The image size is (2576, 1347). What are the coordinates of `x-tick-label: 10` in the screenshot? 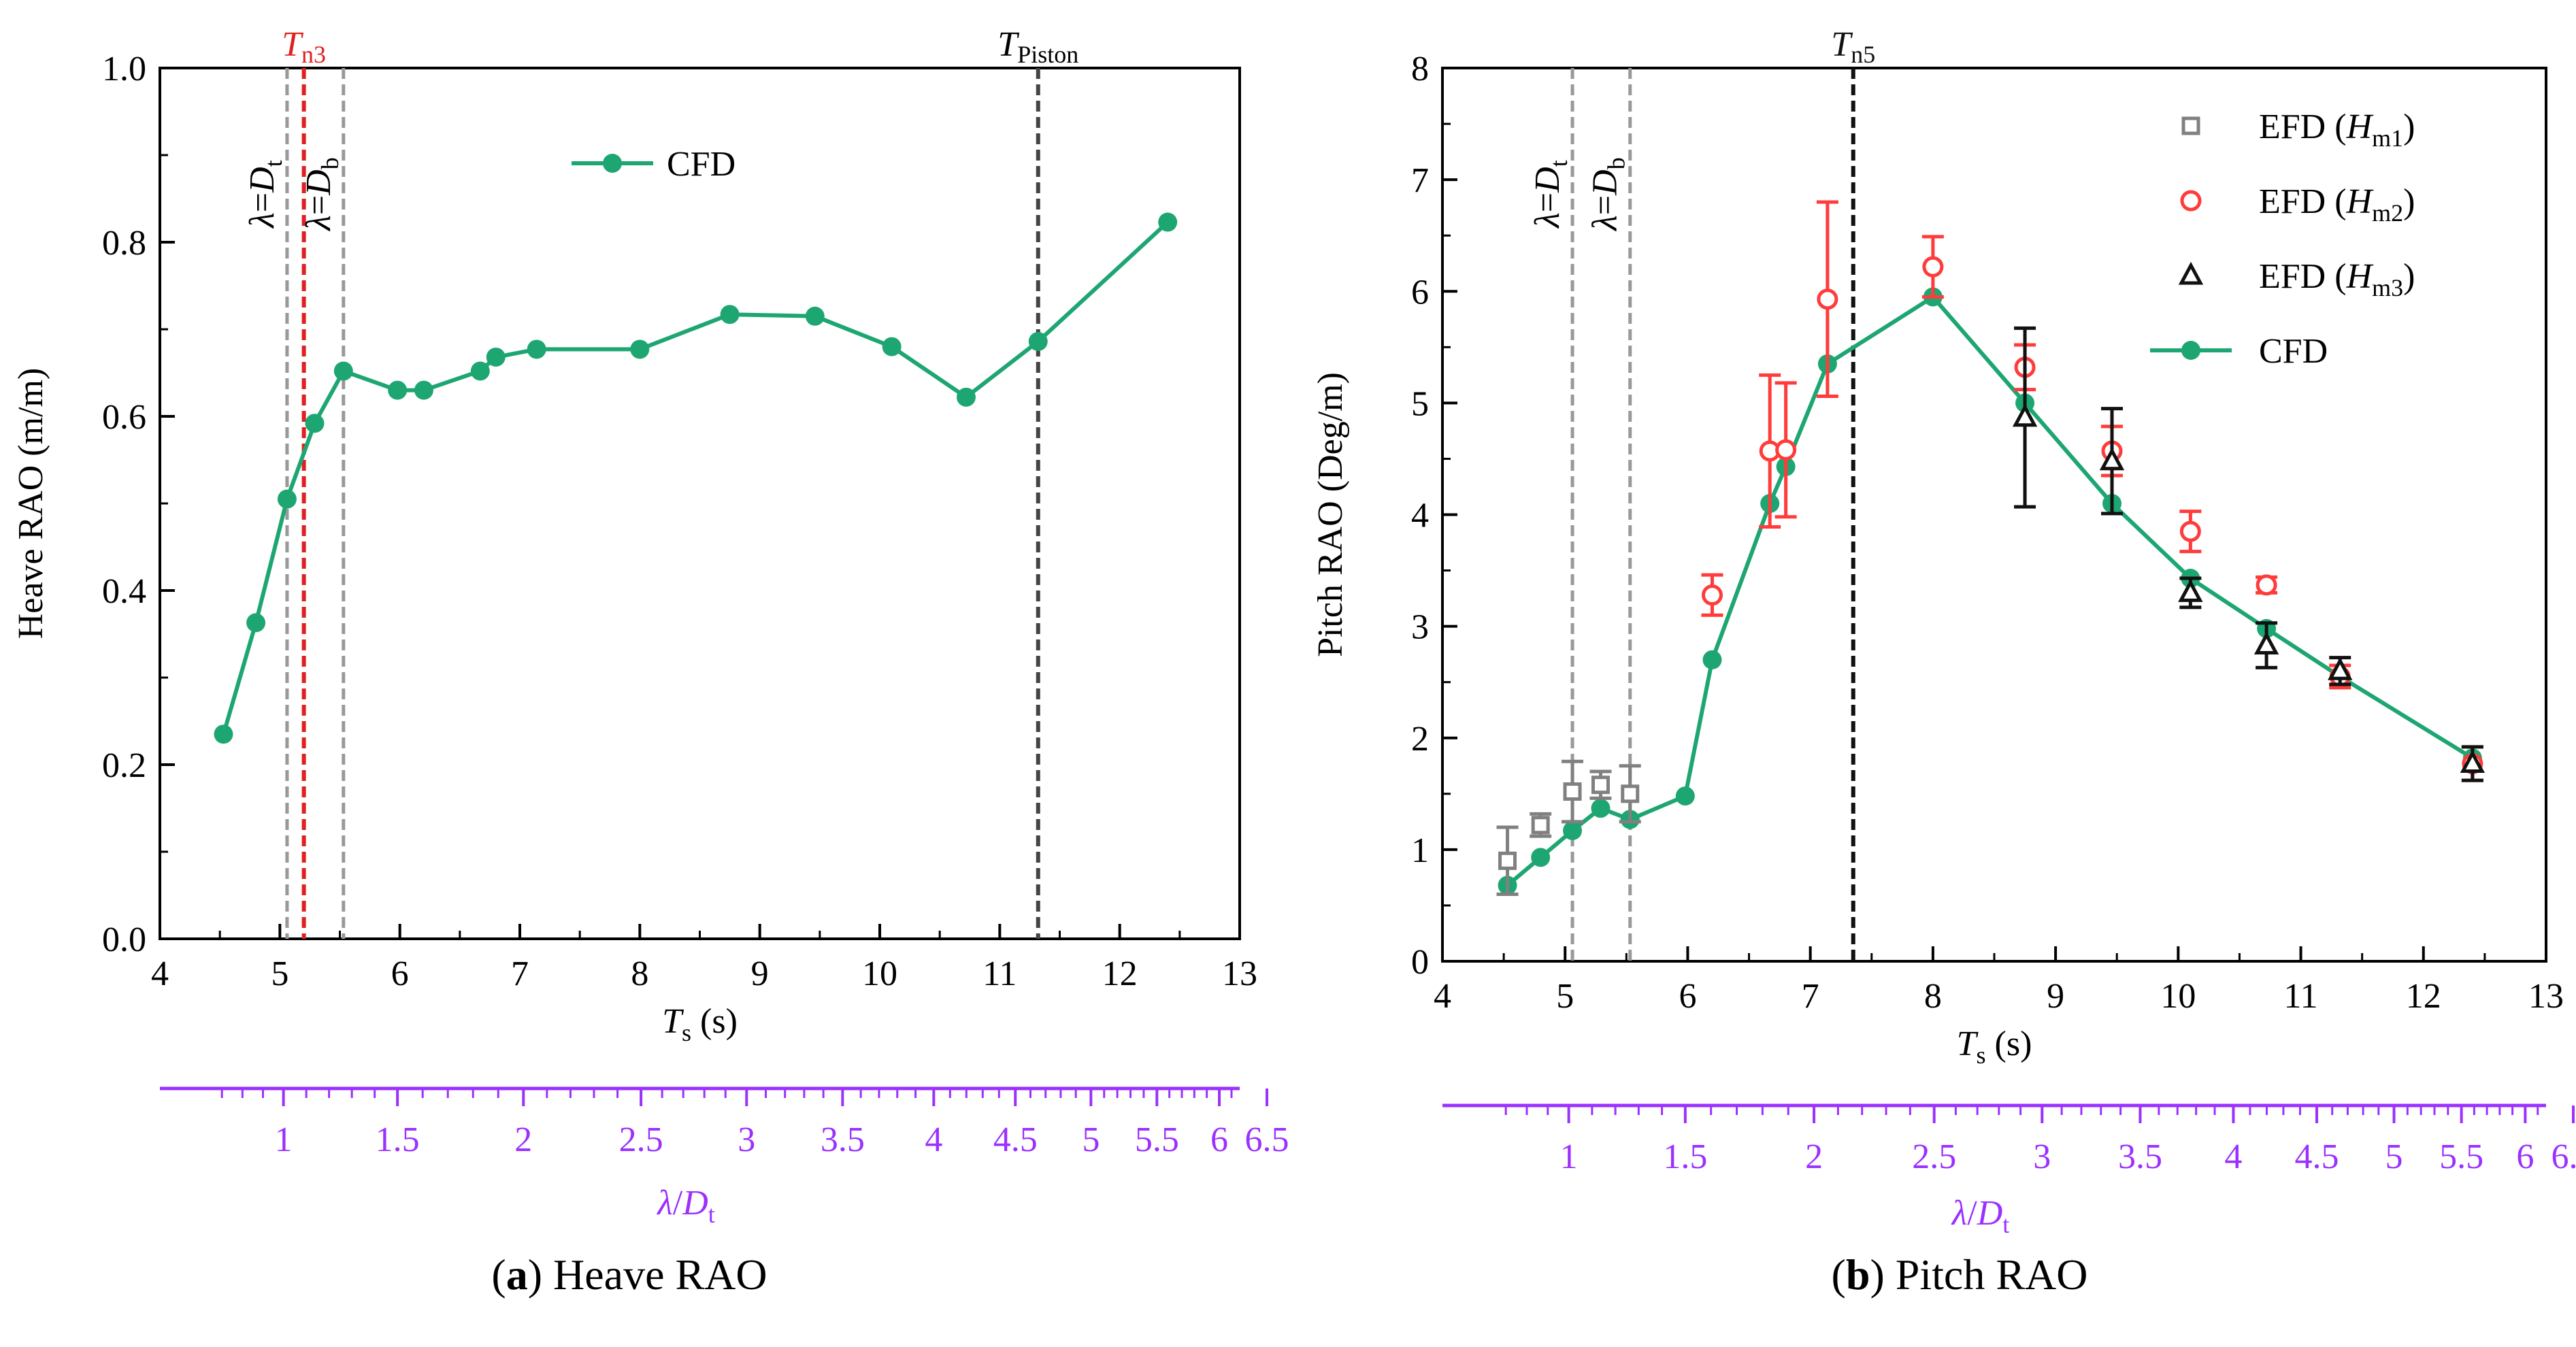 It's located at (2178, 997).